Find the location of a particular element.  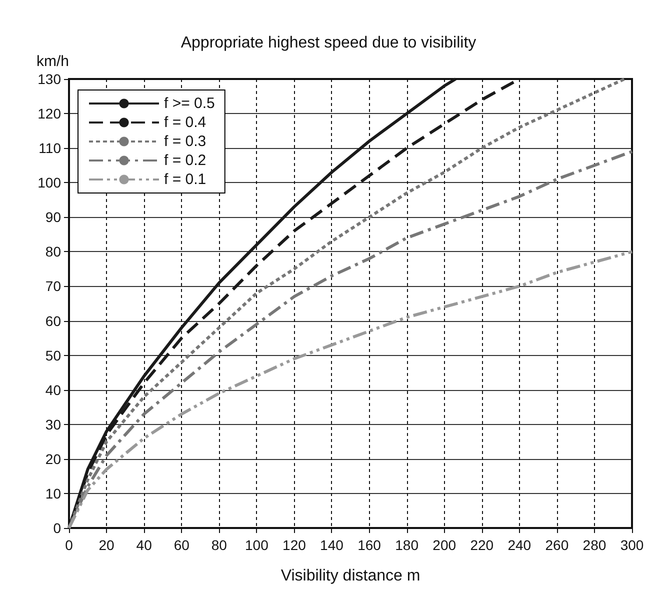

y-tick-label: 100 is located at coordinates (50, 182).